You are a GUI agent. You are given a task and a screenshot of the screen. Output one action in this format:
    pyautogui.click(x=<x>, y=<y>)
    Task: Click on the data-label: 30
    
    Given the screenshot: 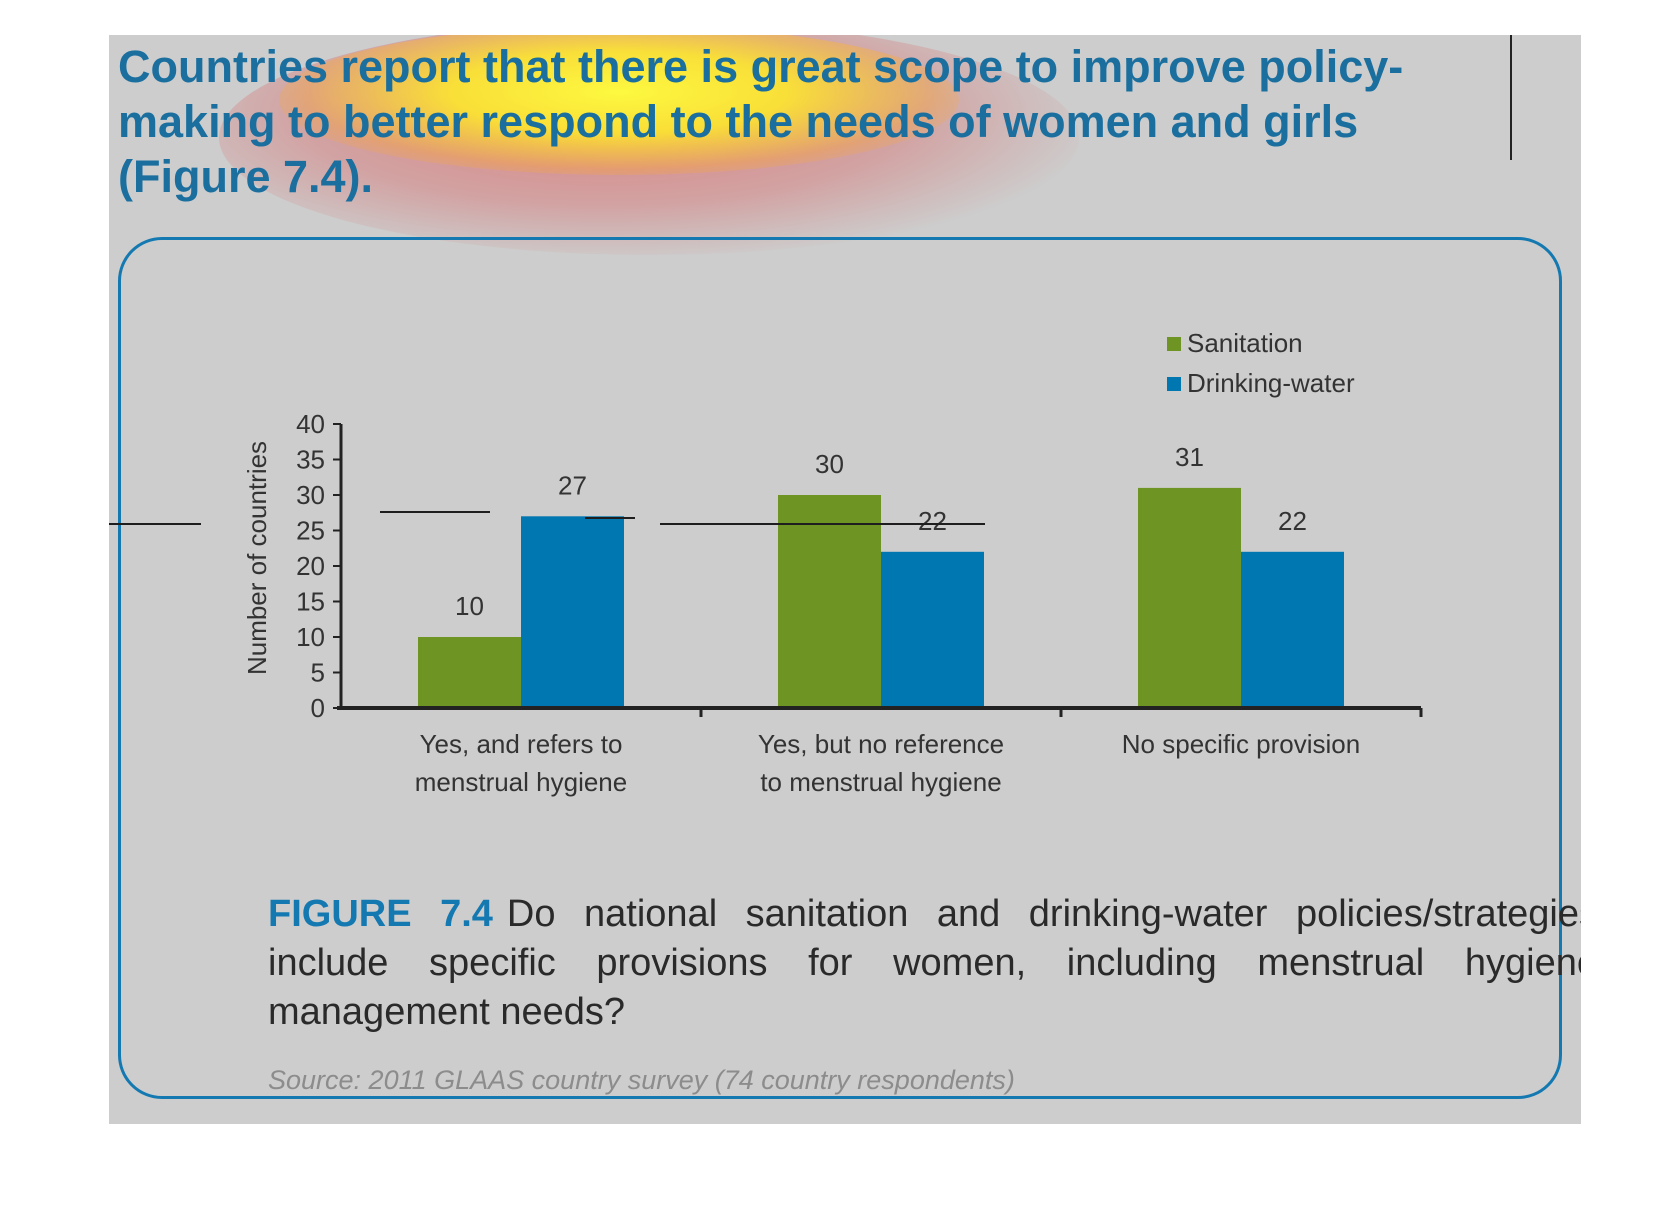 What is the action you would take?
    pyautogui.click(x=829, y=464)
    